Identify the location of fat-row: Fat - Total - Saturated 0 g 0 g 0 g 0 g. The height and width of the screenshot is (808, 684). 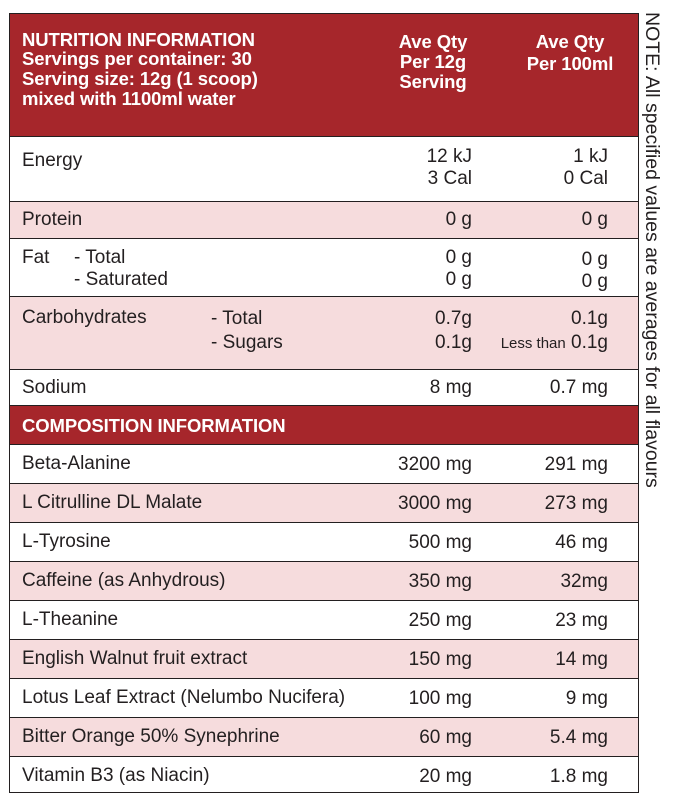
(324, 267).